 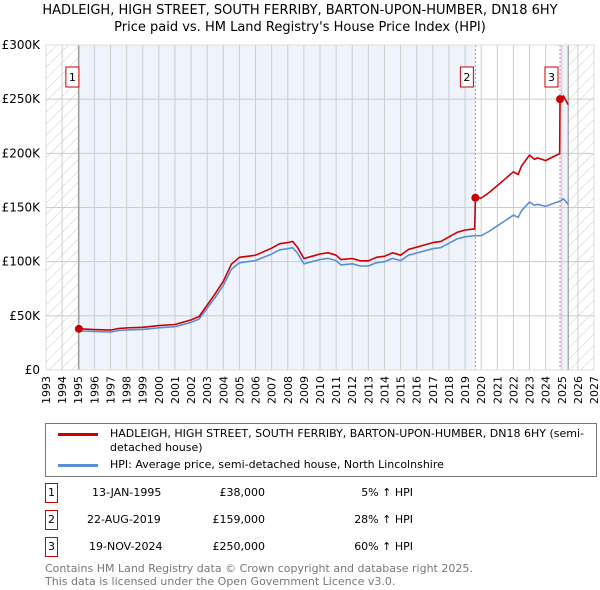 I want to click on x-tick-label: 2012, so click(x=352, y=390).